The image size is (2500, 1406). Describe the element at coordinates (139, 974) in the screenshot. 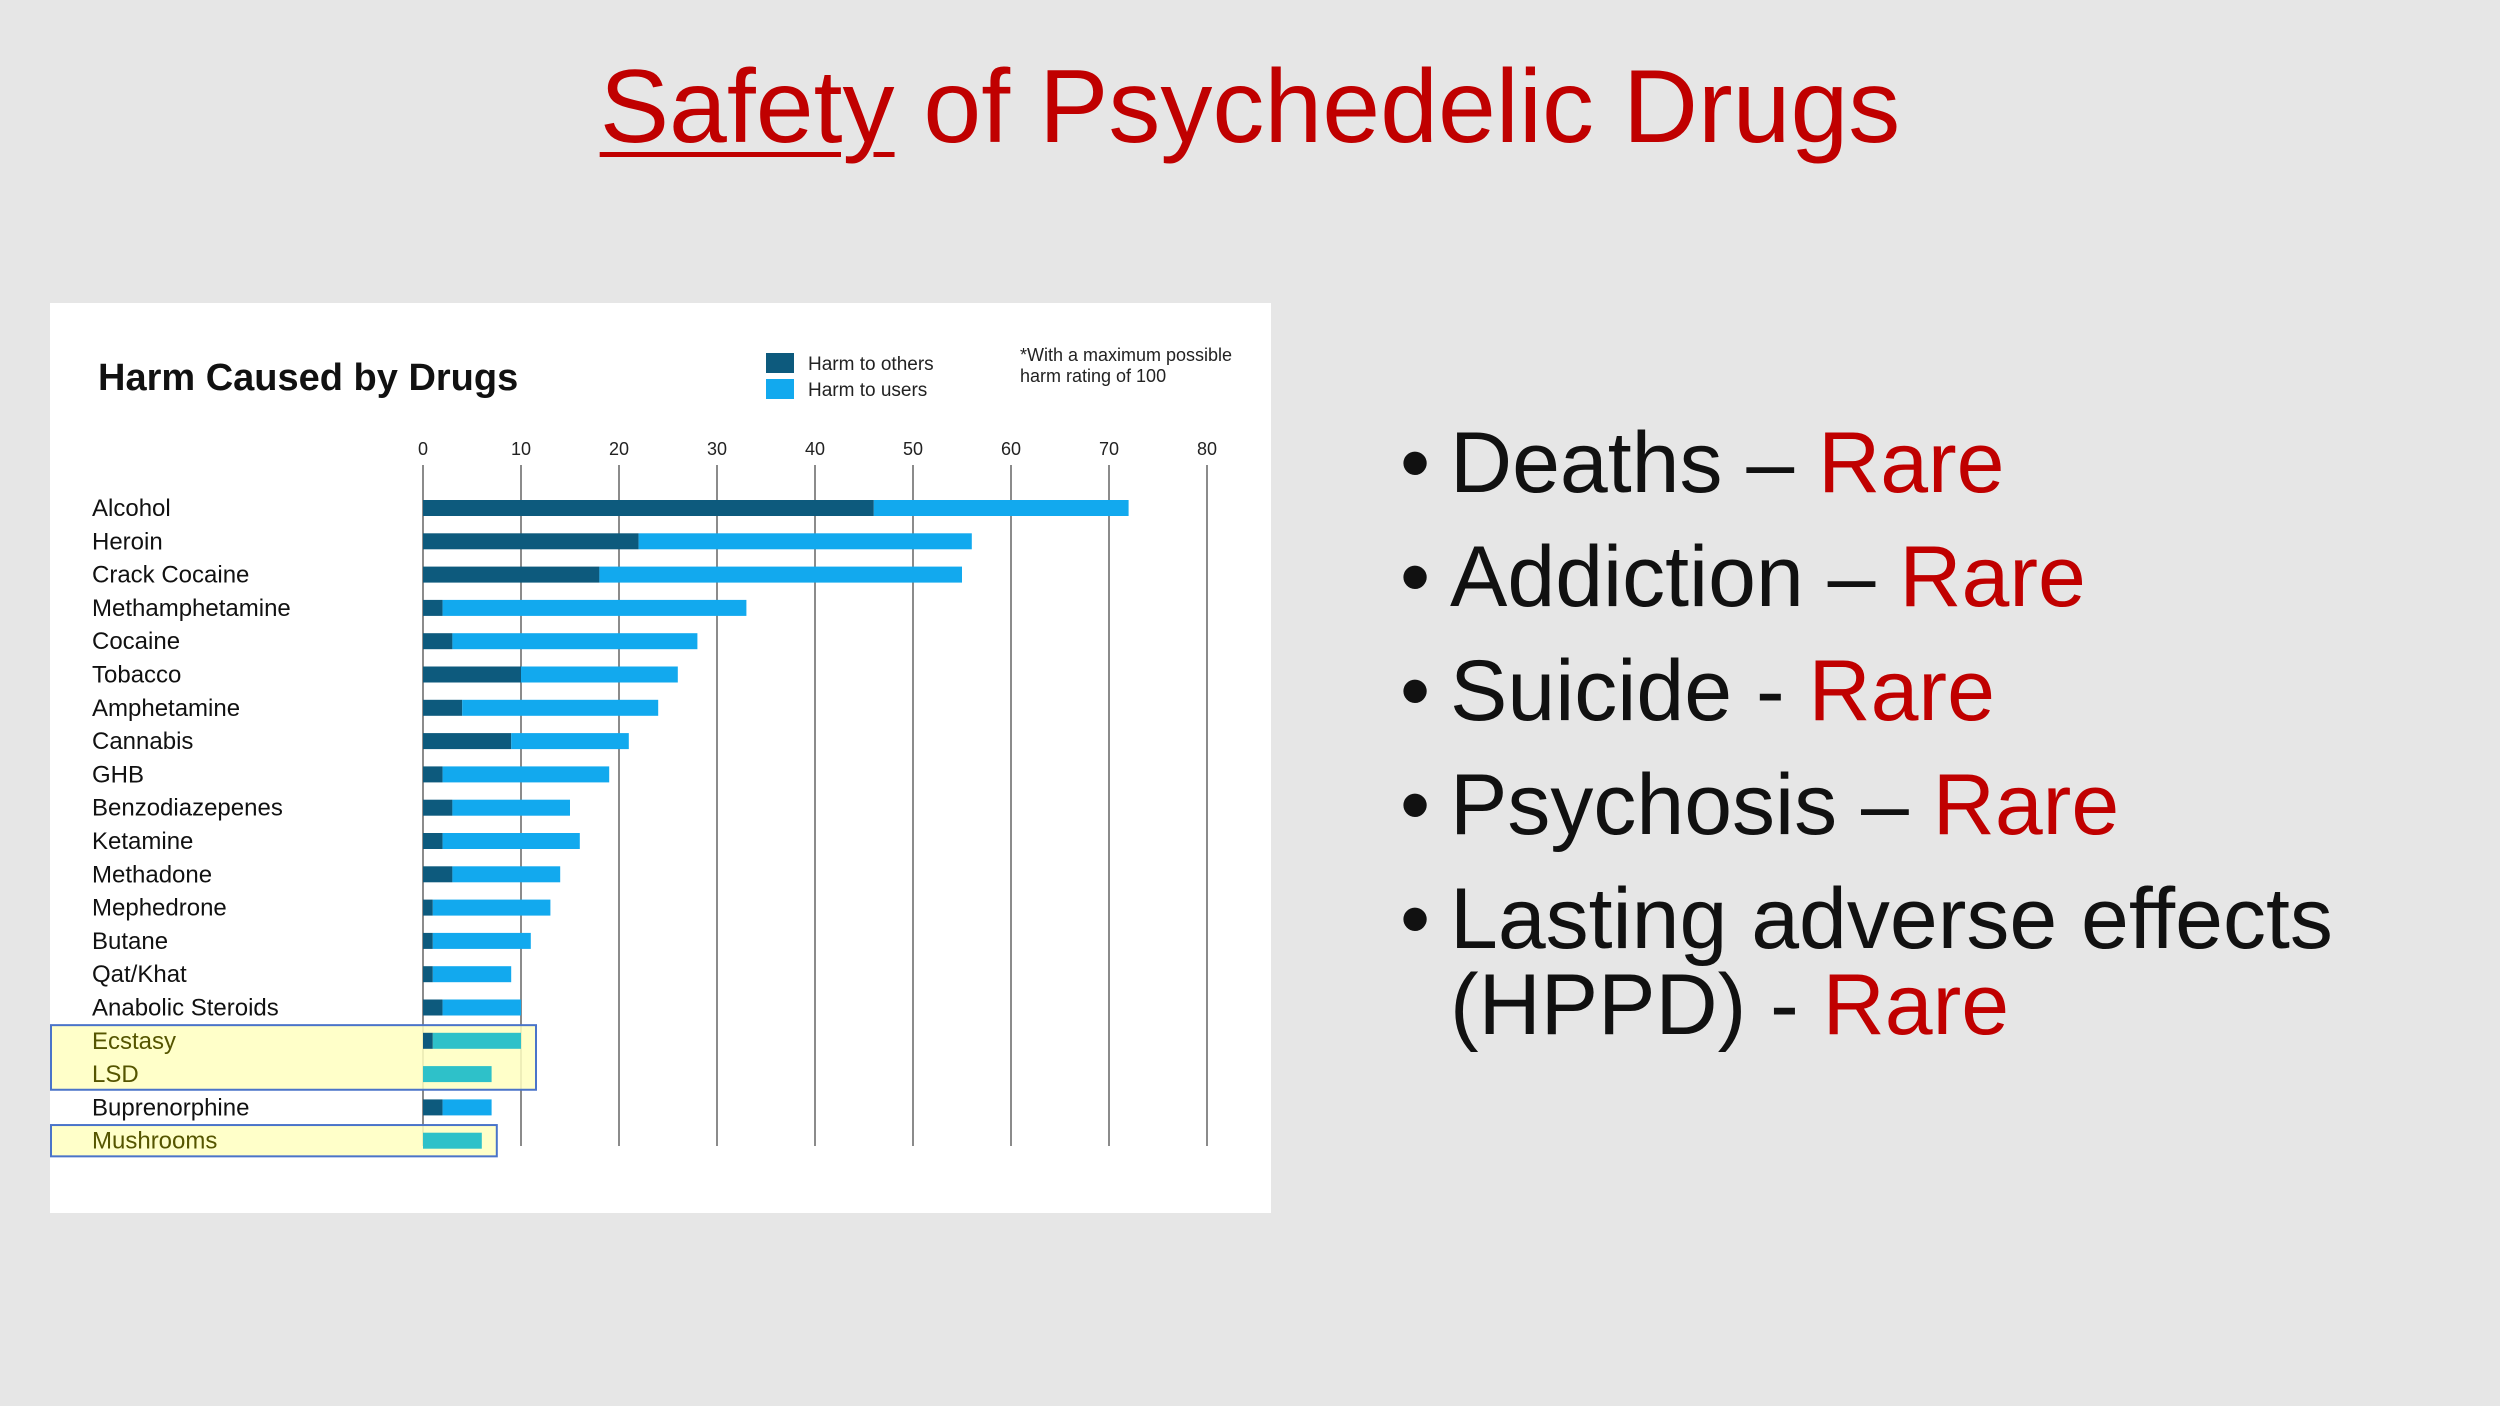

I see `category-label: Qat/Khat` at that location.